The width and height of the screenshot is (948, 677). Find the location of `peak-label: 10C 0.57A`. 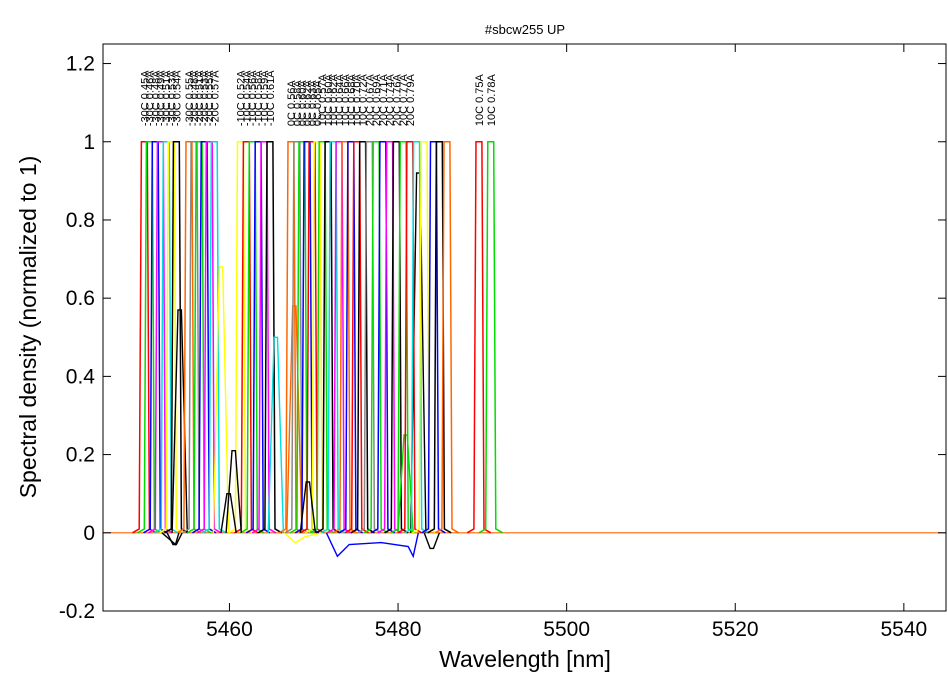

peak-label: 10C 0.57A is located at coordinates (323, 99).